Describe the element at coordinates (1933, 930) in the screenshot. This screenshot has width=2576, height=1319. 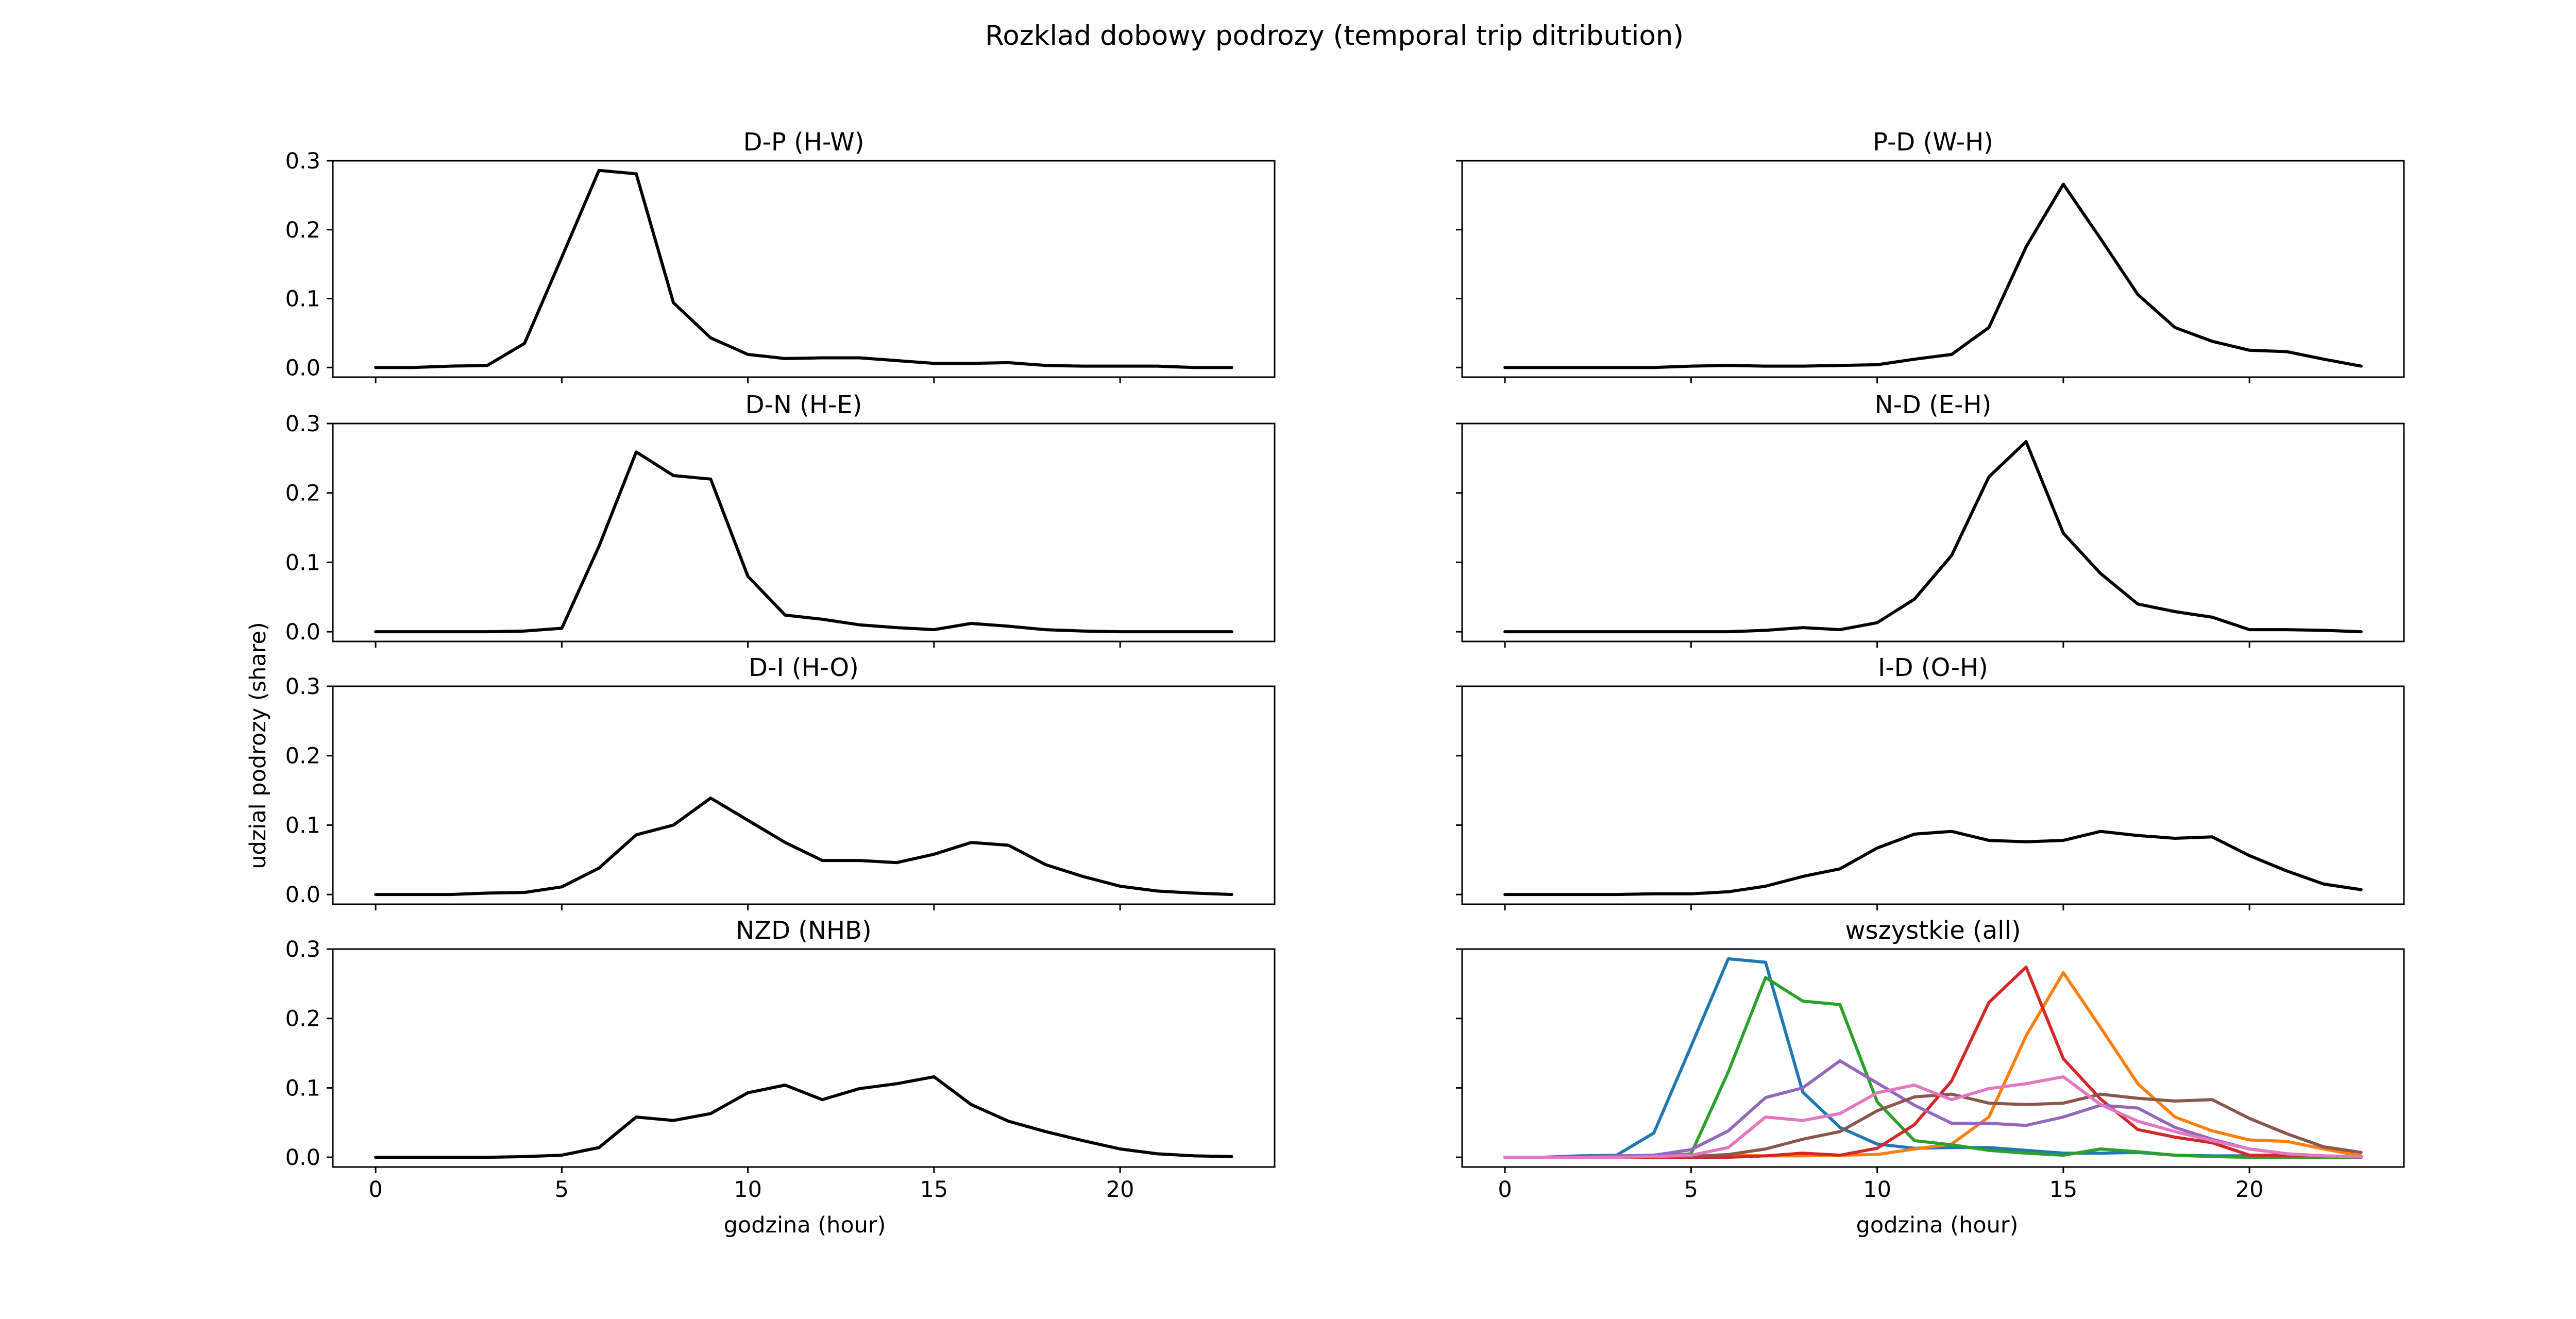
I see `subplot-title: wszystkie (all)` at that location.